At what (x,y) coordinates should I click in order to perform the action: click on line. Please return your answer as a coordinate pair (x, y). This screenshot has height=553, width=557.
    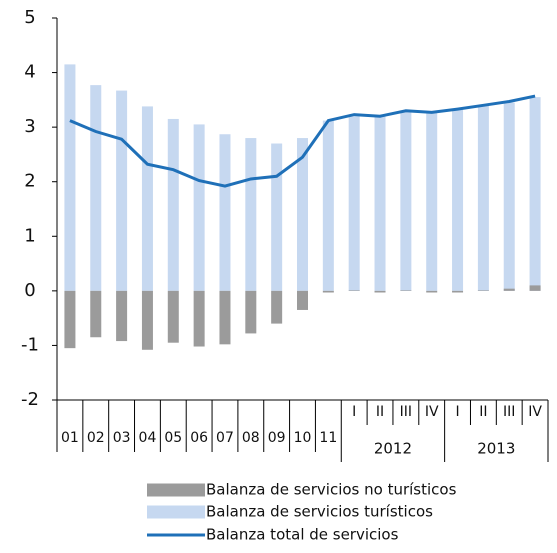
    Looking at the image, I should click on (302, 141).